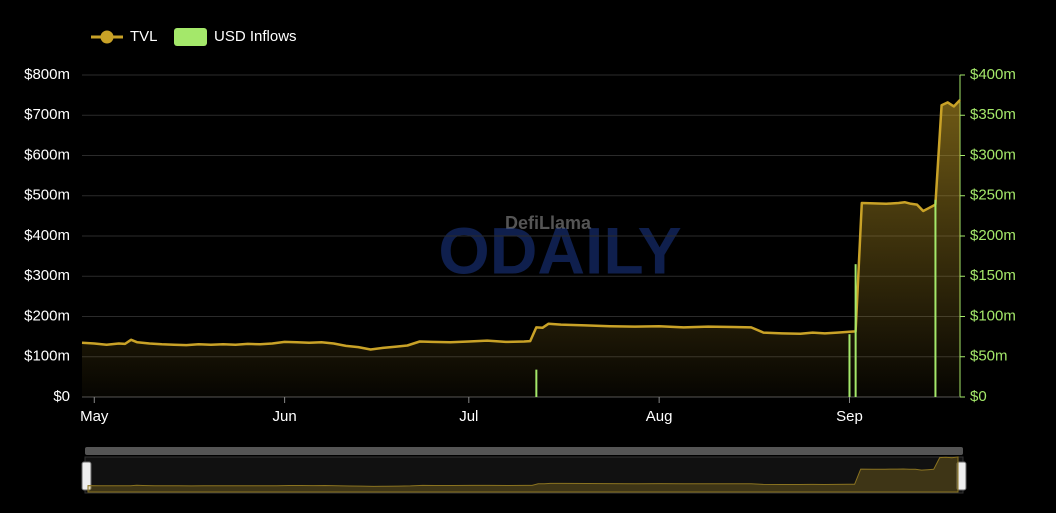 This screenshot has width=1056, height=513. Describe the element at coordinates (659, 416) in the screenshot. I see `x-tick-label: Aug` at that location.